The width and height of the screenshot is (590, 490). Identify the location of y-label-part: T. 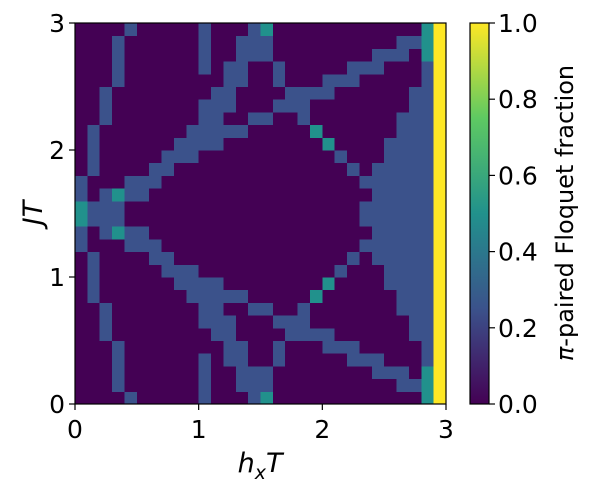
(33, 207).